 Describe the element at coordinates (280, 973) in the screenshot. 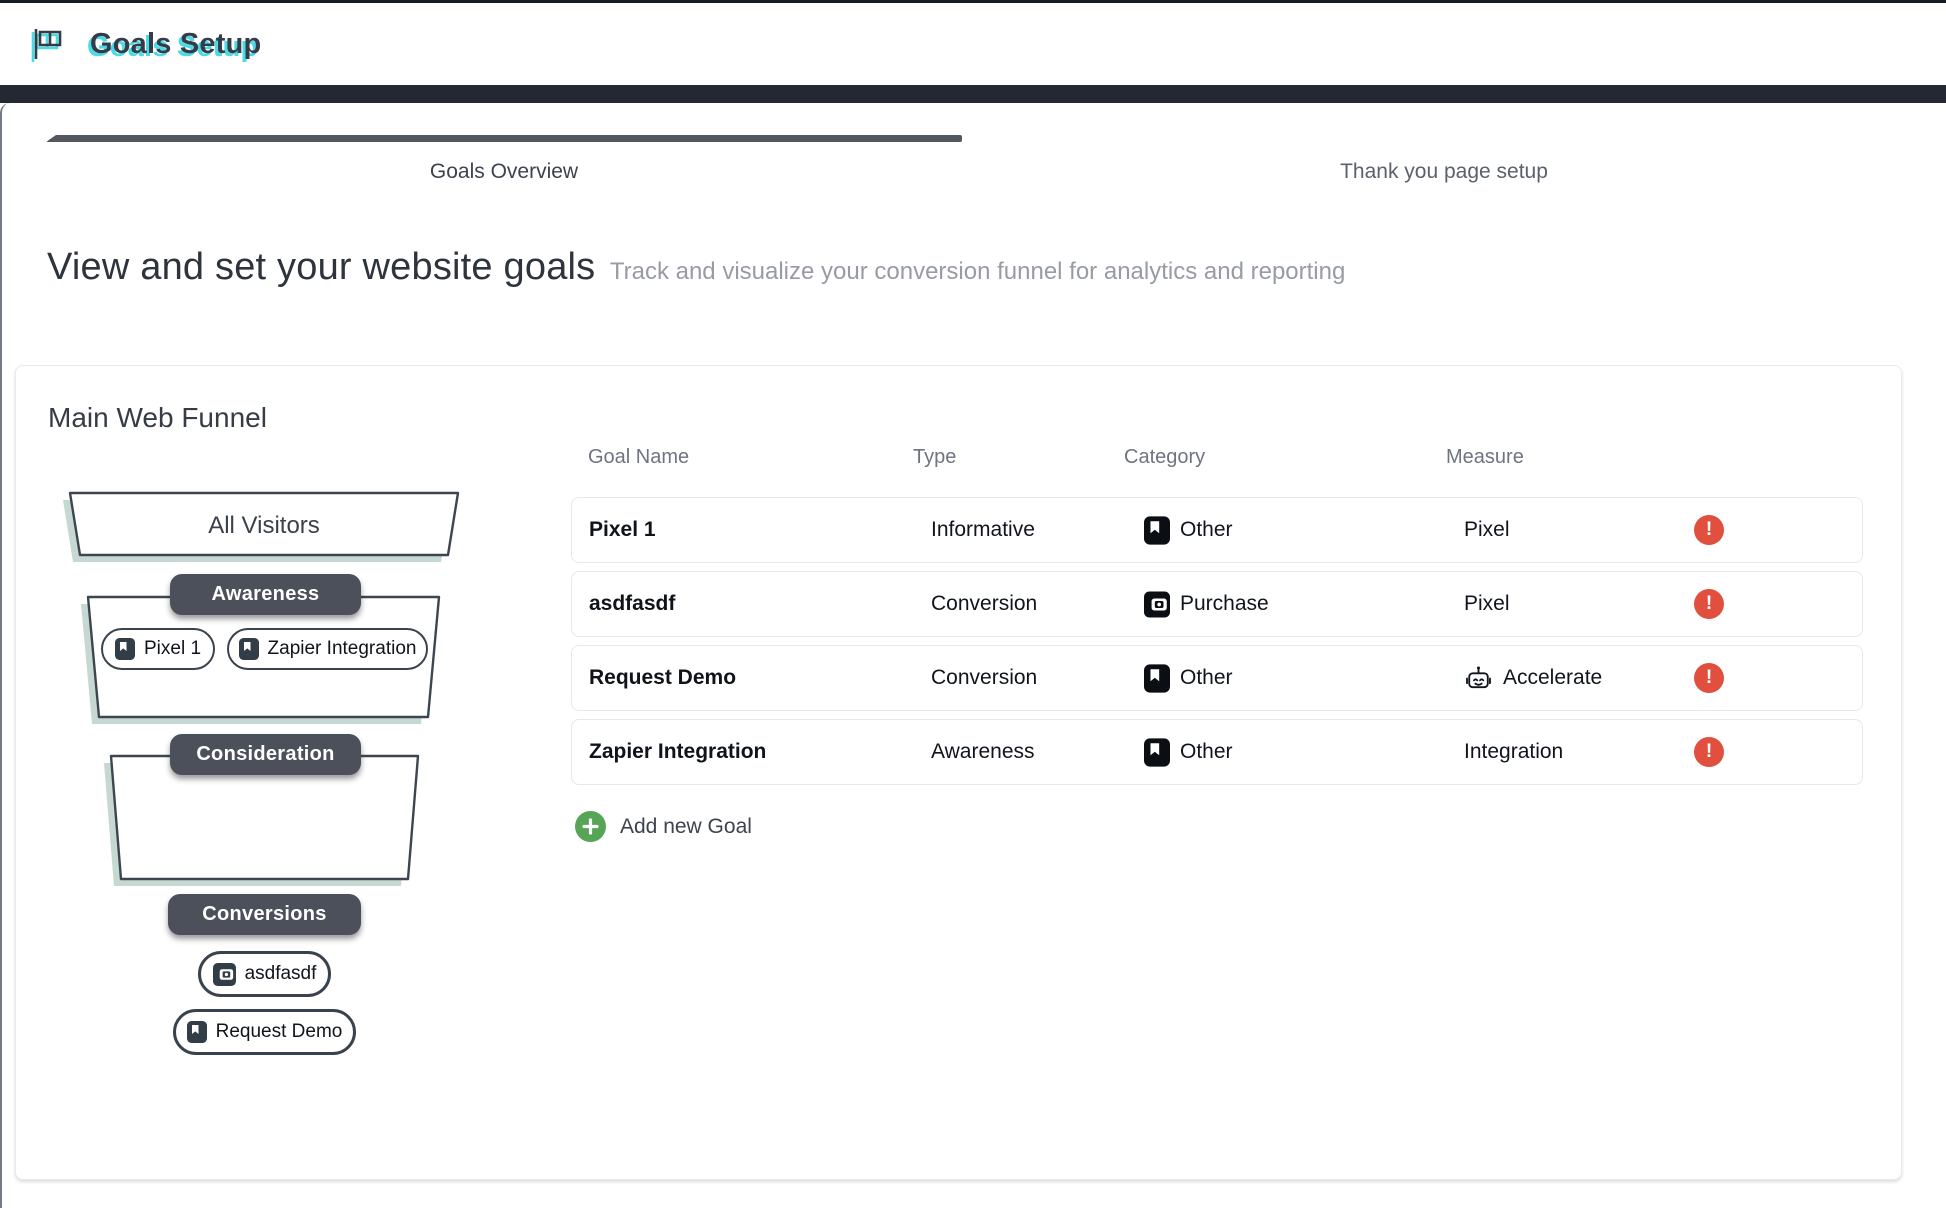

I see `goal-pill-label: asdfasdf` at that location.